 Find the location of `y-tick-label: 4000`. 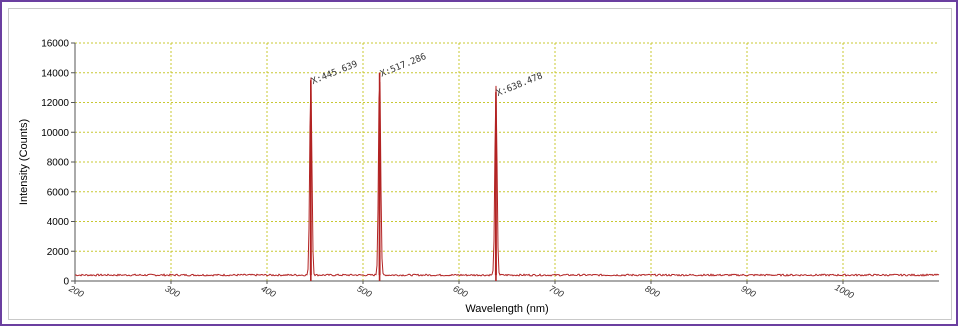

y-tick-label: 4000 is located at coordinates (58, 222).